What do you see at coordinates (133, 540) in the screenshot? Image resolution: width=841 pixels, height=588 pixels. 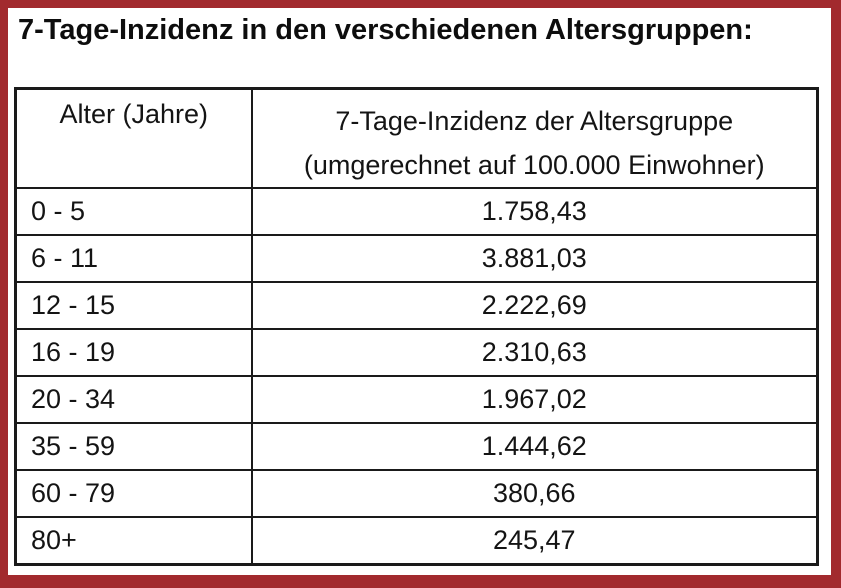 I see `age-cell: 80+` at bounding box center [133, 540].